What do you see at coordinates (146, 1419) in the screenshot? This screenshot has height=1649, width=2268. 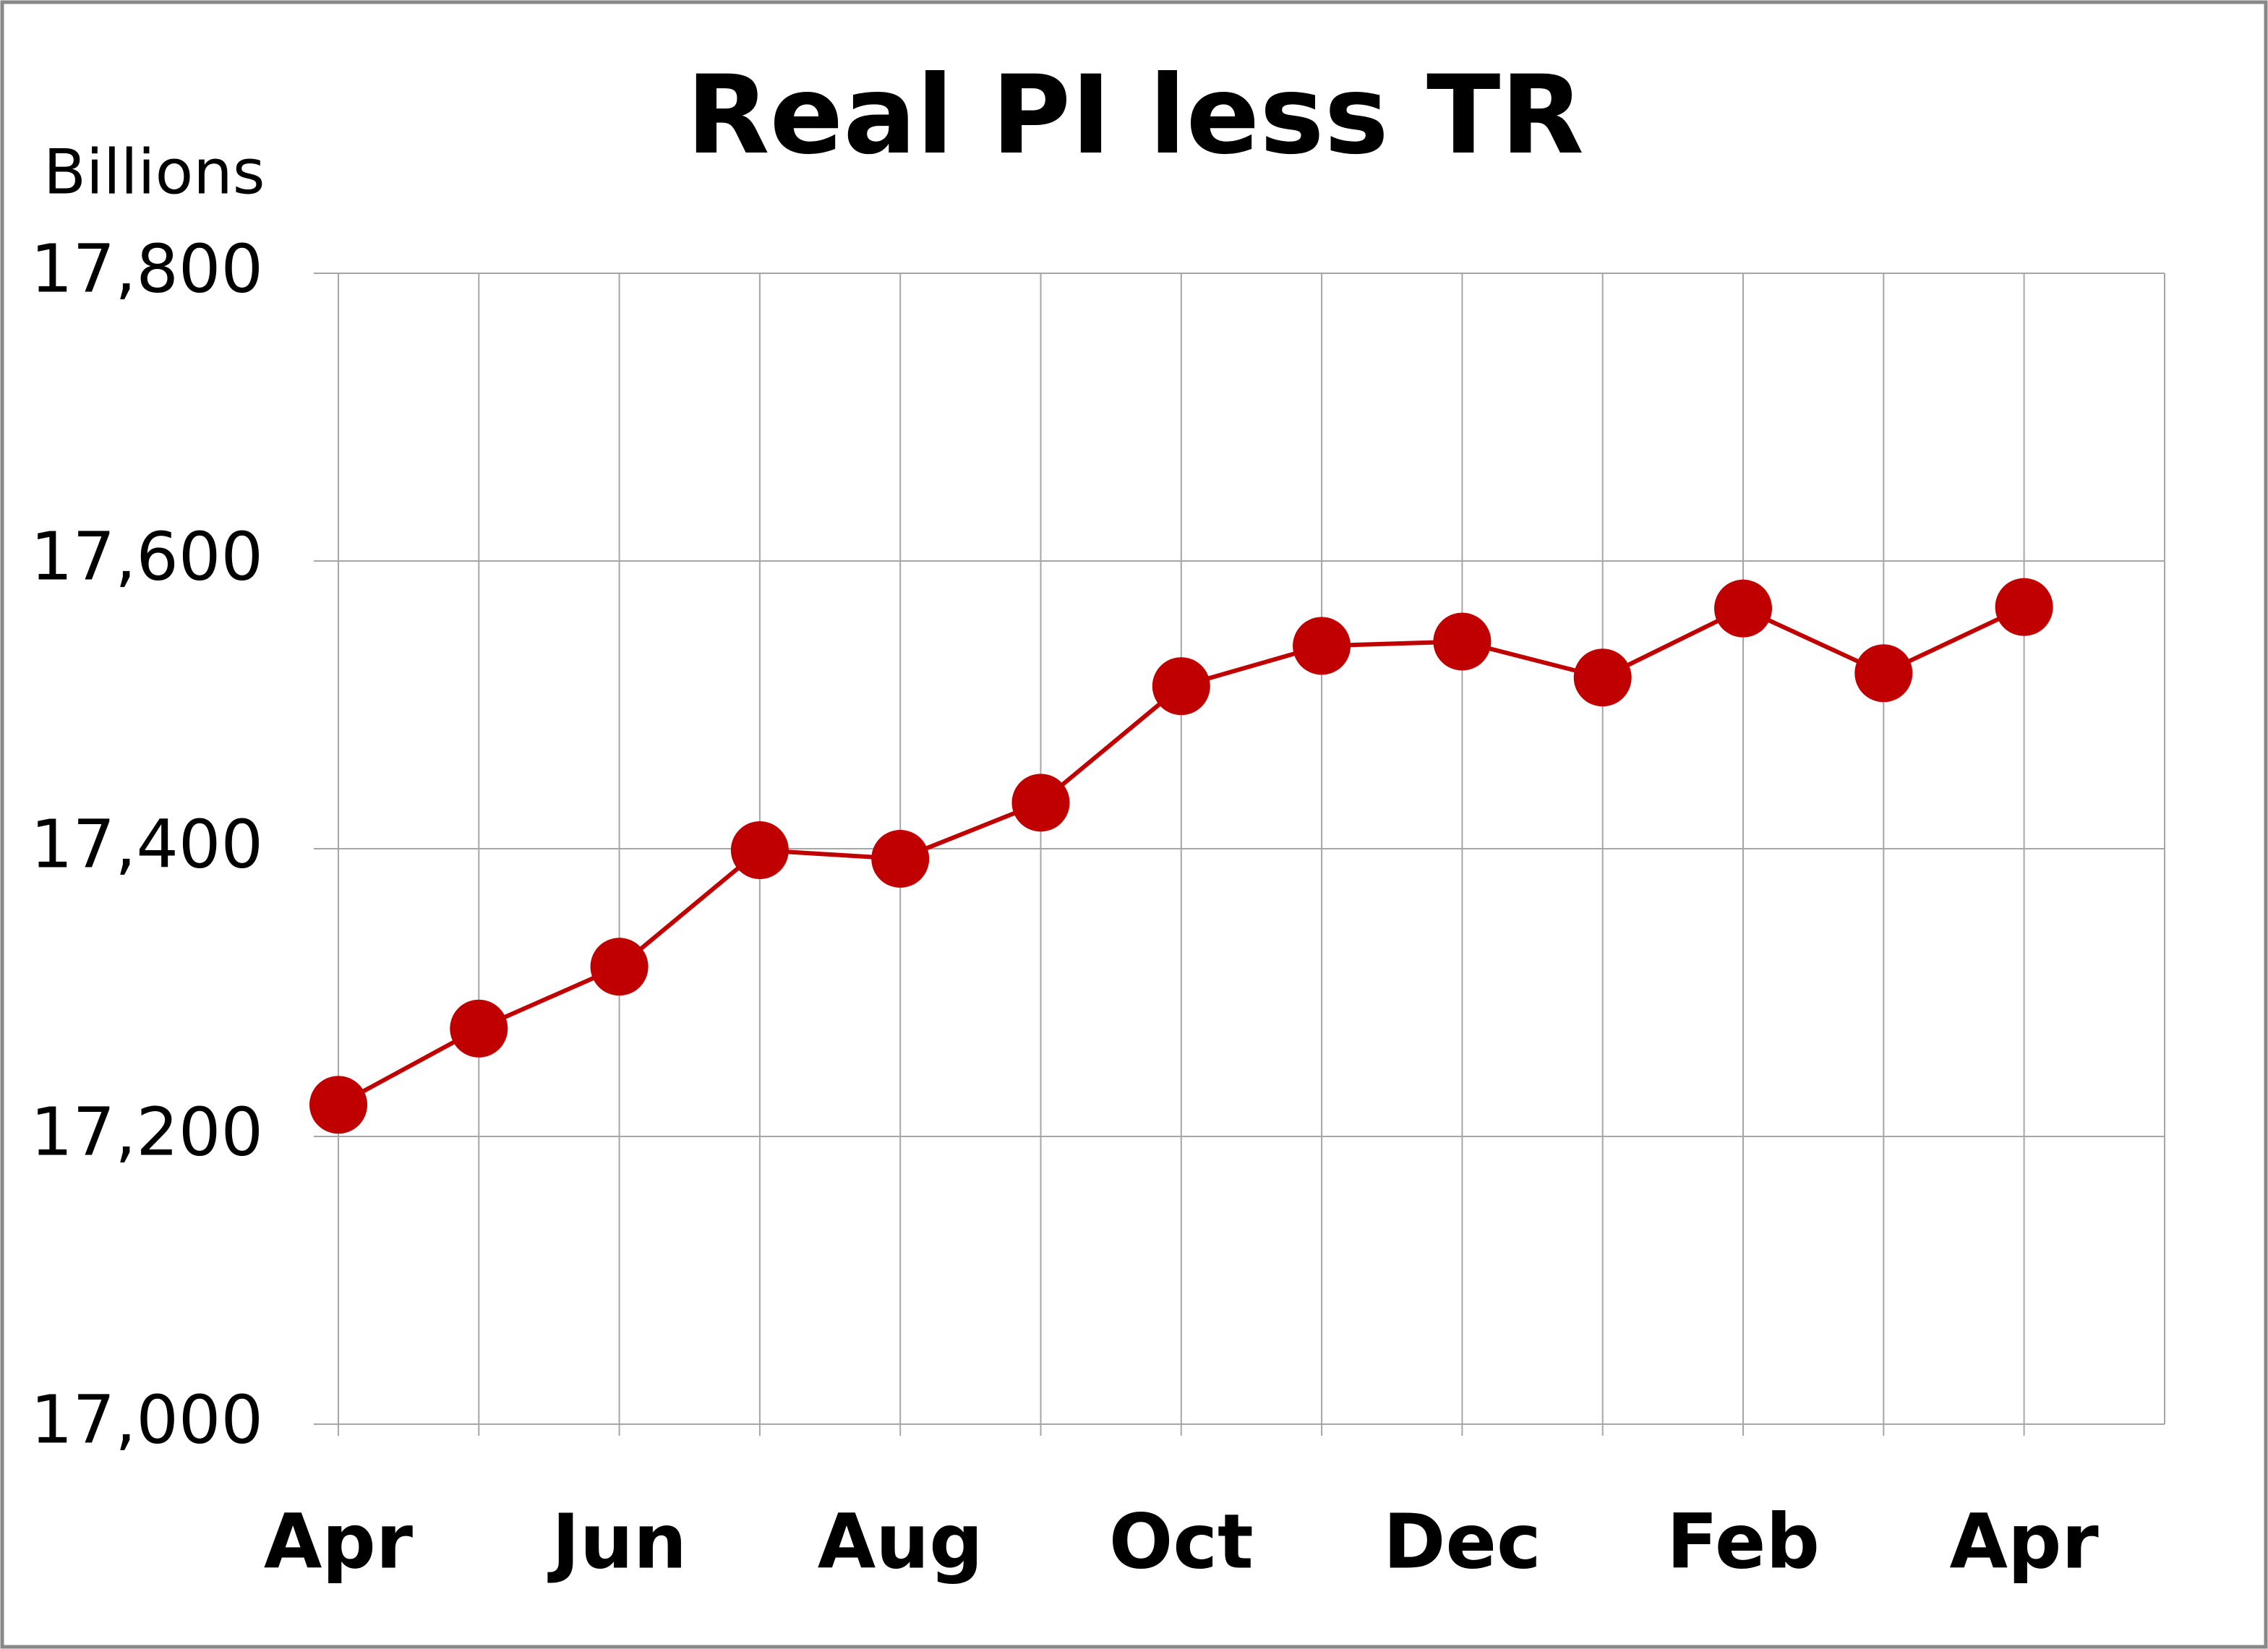 I see `y-tick-label: 17,000` at bounding box center [146, 1419].